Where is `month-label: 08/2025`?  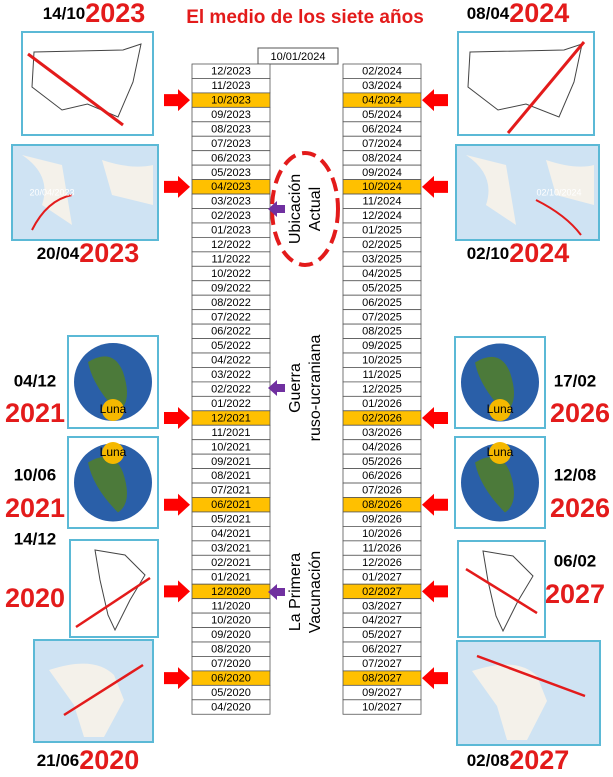 month-label: 08/2025 is located at coordinates (382, 332).